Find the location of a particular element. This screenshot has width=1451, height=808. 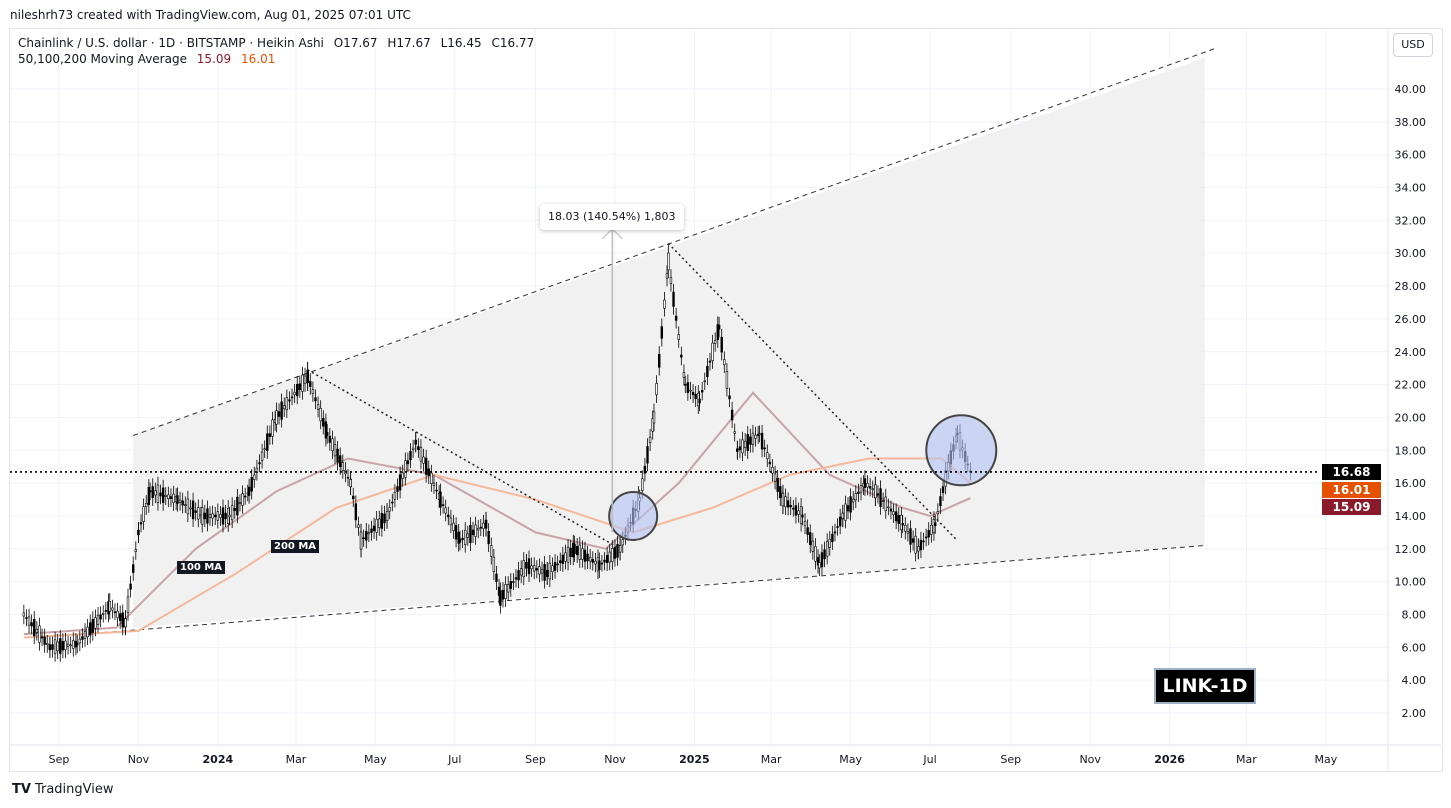

x-tick-label: 2026 is located at coordinates (1169, 759).